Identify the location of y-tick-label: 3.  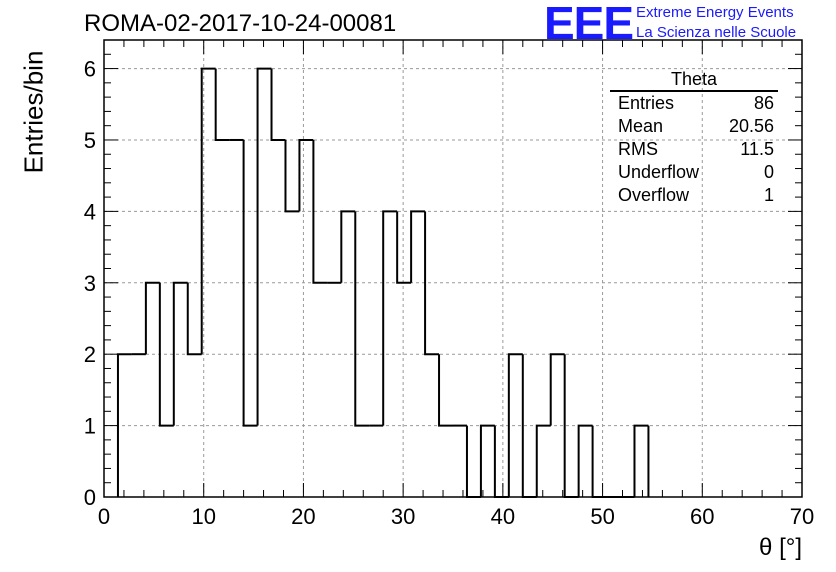
(90, 283).